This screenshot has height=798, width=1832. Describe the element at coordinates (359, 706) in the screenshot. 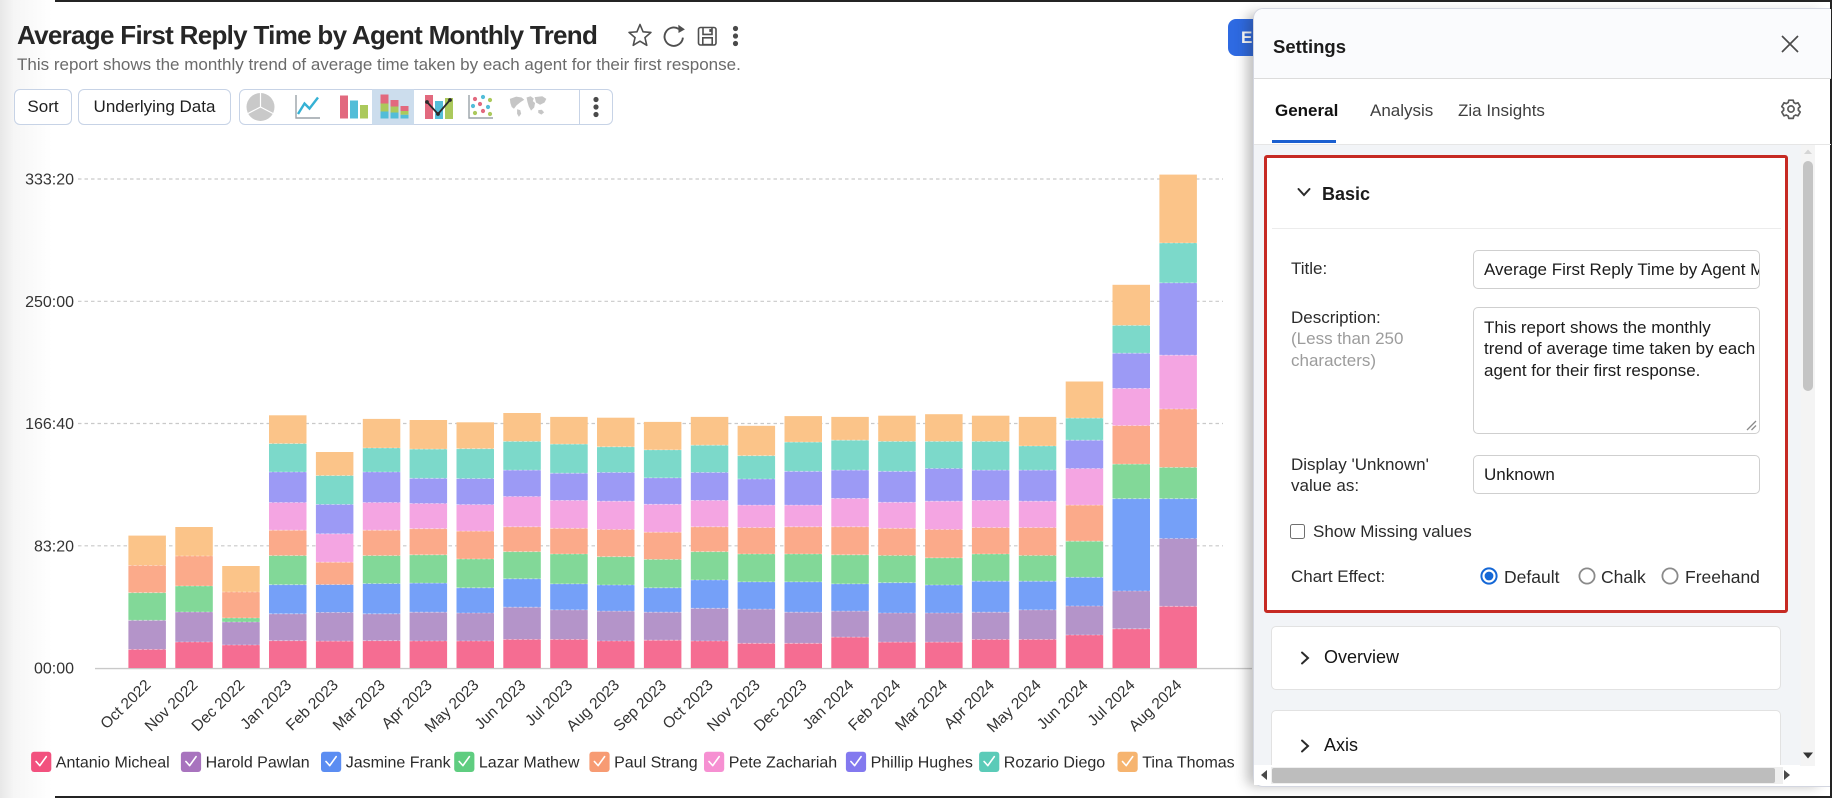

I see `svg-text: Mar 2023` at that location.